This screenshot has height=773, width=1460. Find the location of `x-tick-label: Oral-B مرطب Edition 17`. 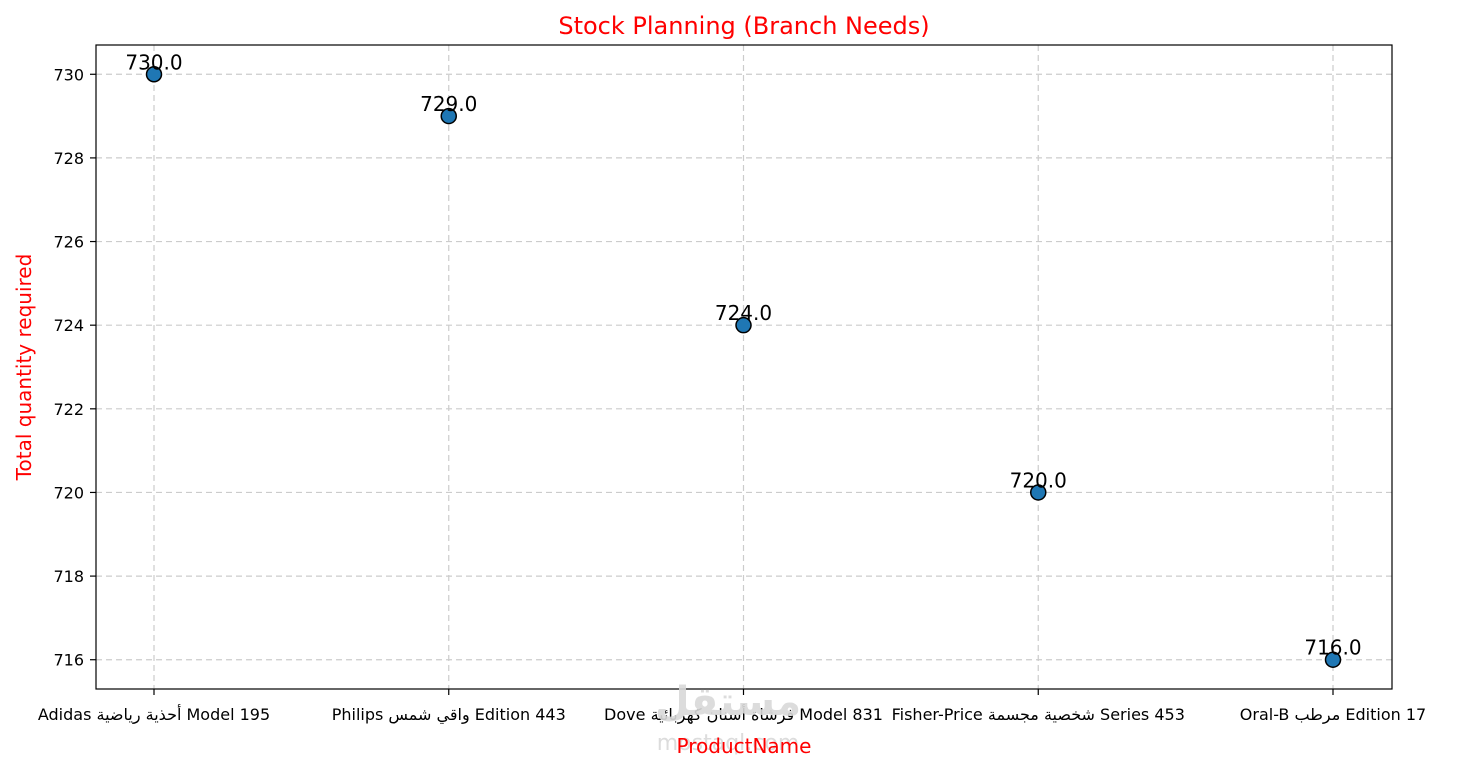

x-tick-label: Oral-B مرطب Edition 17 is located at coordinates (1333, 715).